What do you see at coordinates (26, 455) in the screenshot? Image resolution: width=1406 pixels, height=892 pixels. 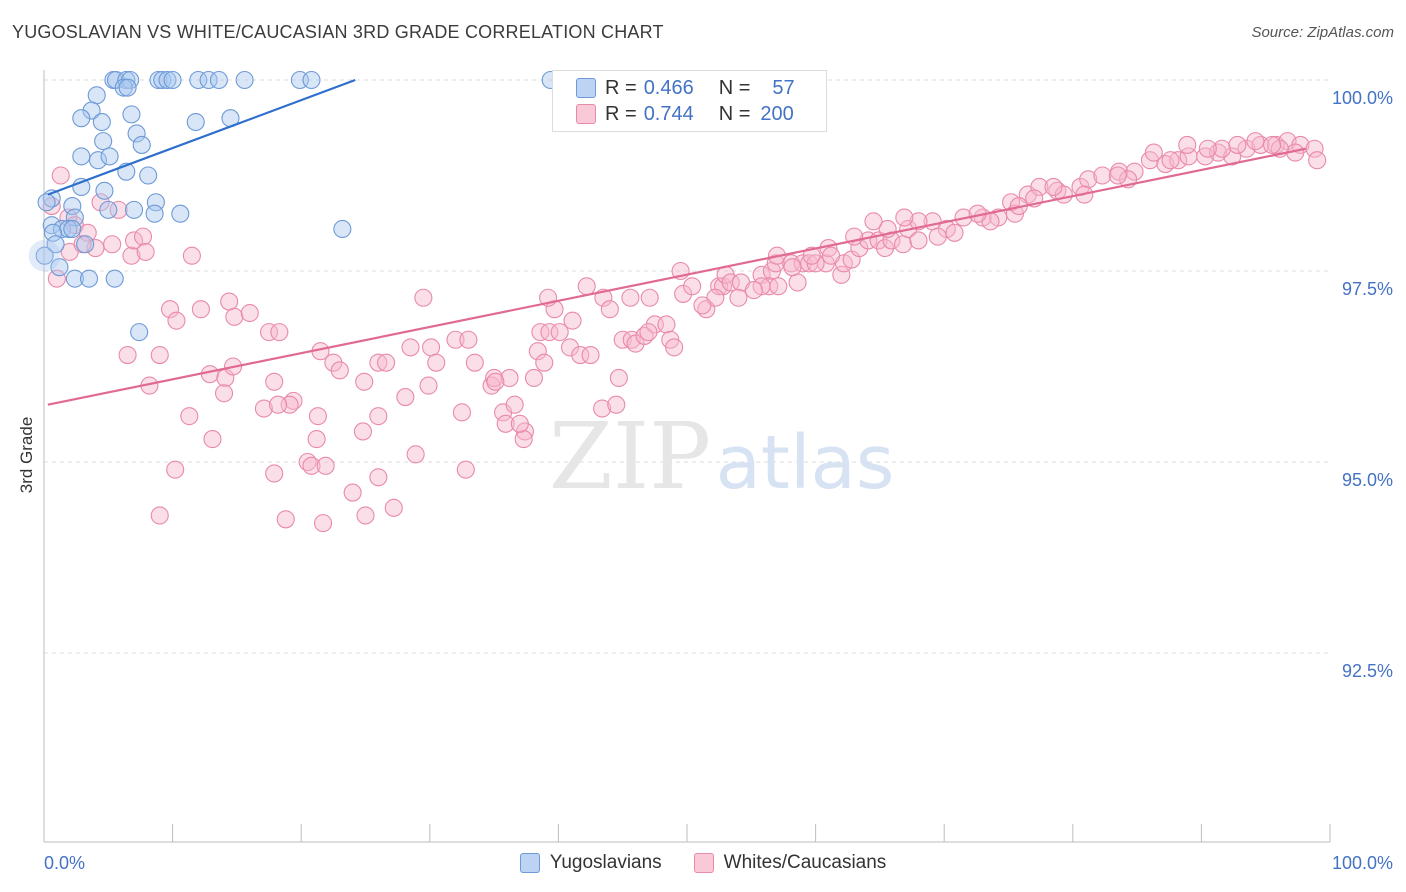 I see `y-axis-label: 3rd Grade` at bounding box center [26, 455].